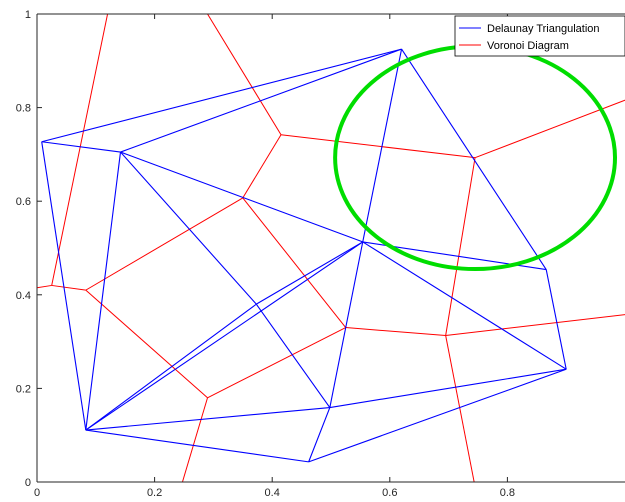  Describe the element at coordinates (507, 493) in the screenshot. I see `x-tick-label: 0.8` at that location.